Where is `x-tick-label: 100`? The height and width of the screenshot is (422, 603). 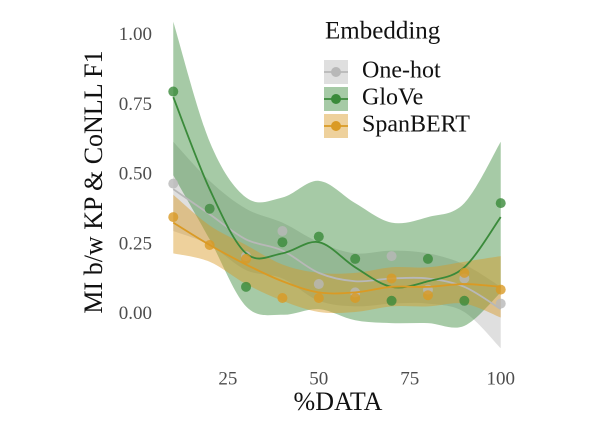 x-tick-label: 100 is located at coordinates (500, 378).